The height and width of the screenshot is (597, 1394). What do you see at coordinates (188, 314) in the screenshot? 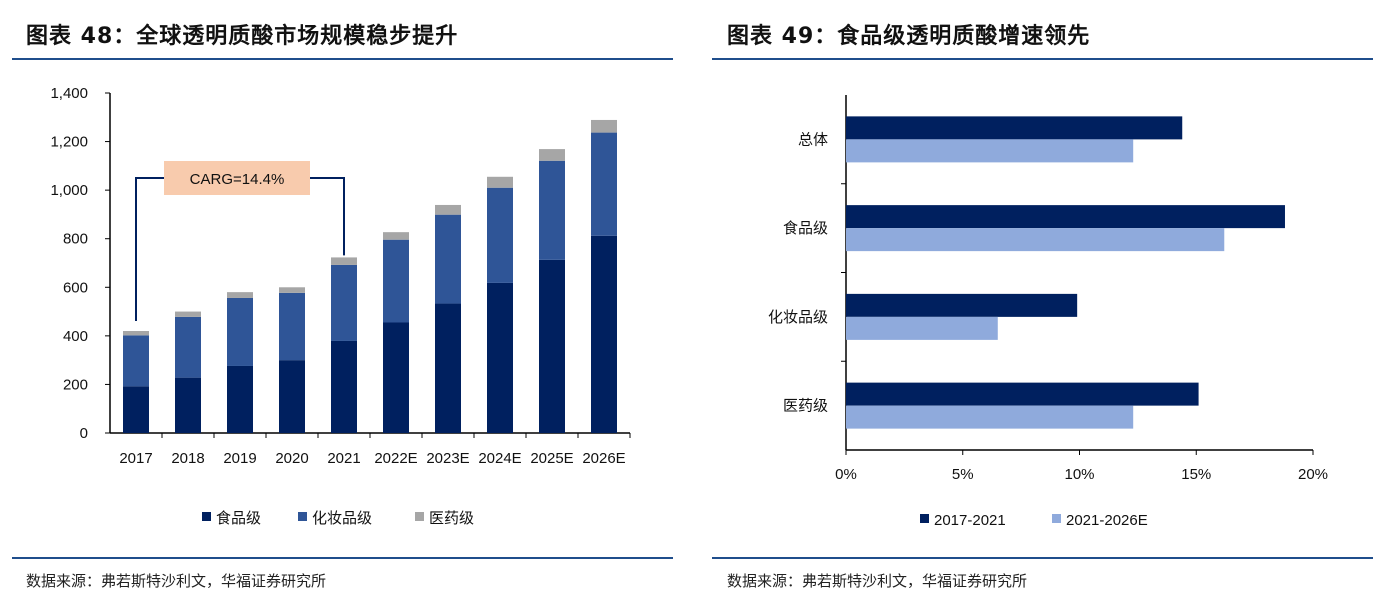
I see `bar-医药级-2018` at bounding box center [188, 314].